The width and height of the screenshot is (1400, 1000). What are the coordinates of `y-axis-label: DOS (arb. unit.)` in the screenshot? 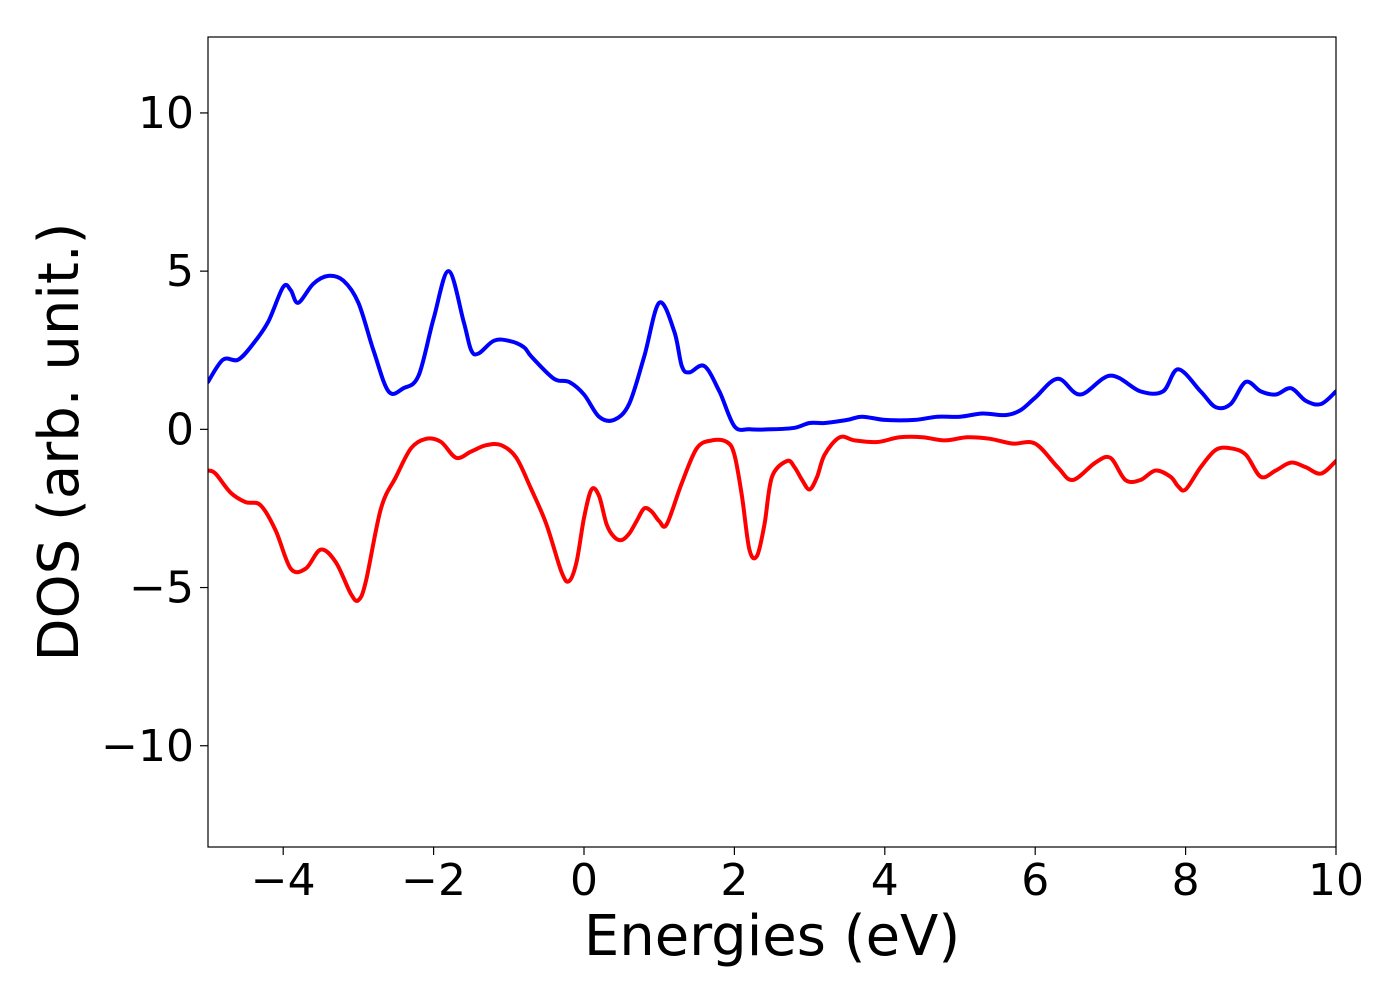 It's located at (59, 441).